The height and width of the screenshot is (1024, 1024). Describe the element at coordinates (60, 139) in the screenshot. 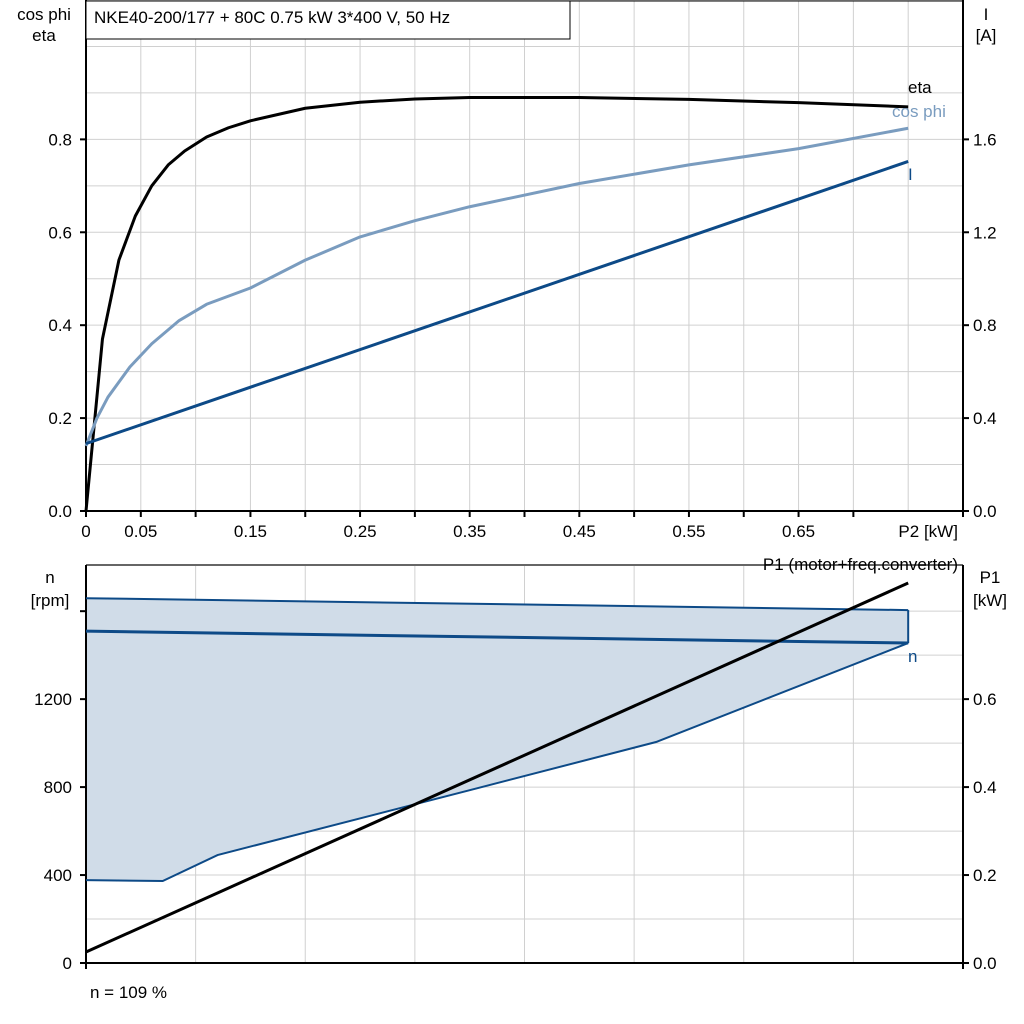

I see `y-left-tick-label: 0.8` at that location.